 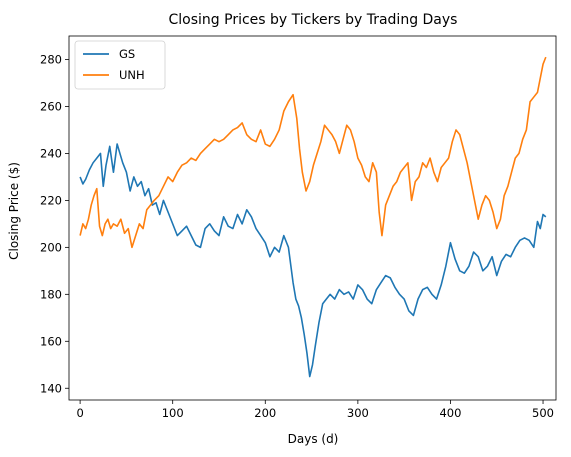 What do you see at coordinates (358, 413) in the screenshot?
I see `x-tick-label: 300` at bounding box center [358, 413].